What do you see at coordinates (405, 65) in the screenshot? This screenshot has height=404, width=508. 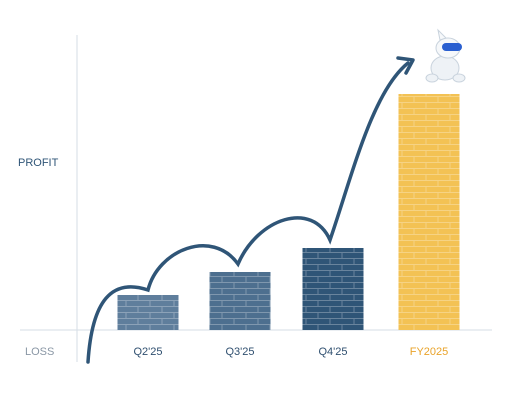 I see `arrow-head` at bounding box center [405, 65].